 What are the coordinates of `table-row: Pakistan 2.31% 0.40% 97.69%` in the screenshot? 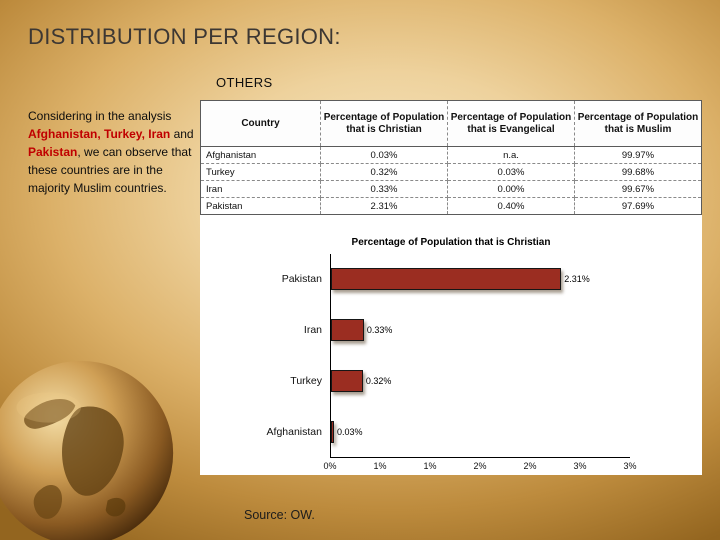 It's located at (451, 206).